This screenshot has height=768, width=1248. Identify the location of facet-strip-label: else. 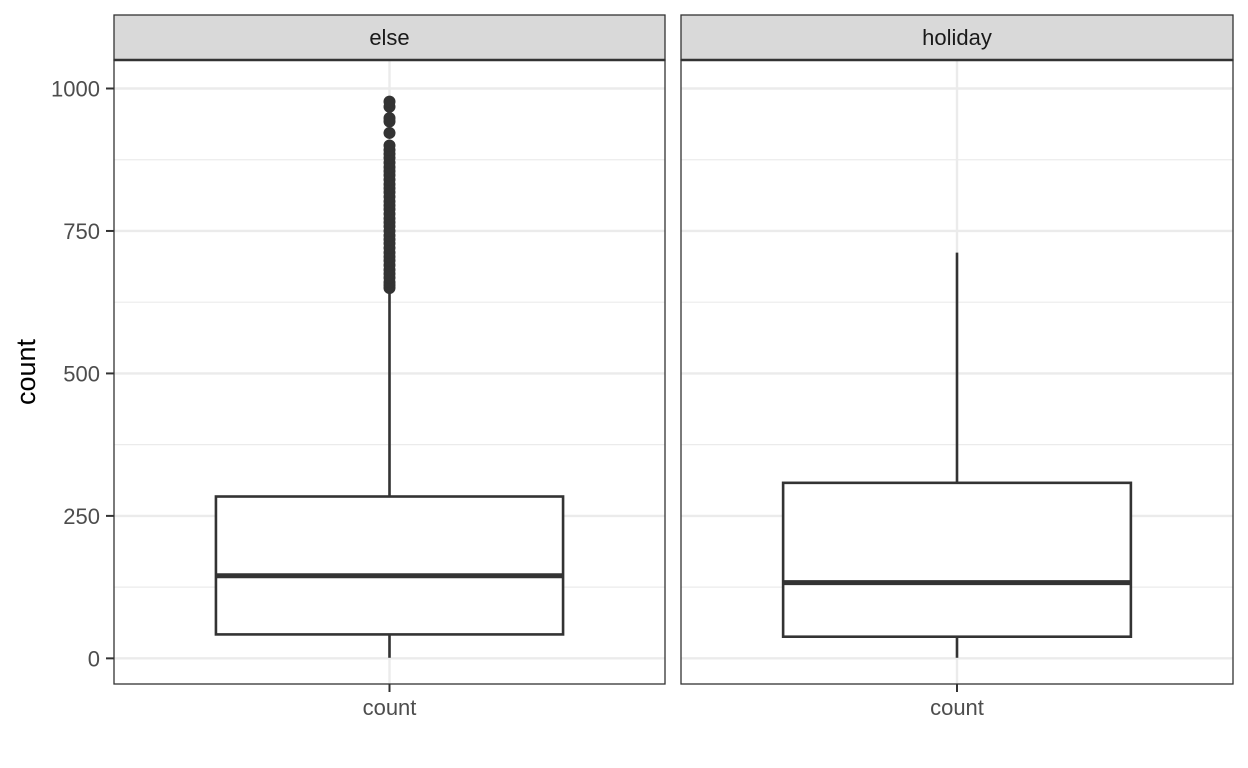
(389, 37).